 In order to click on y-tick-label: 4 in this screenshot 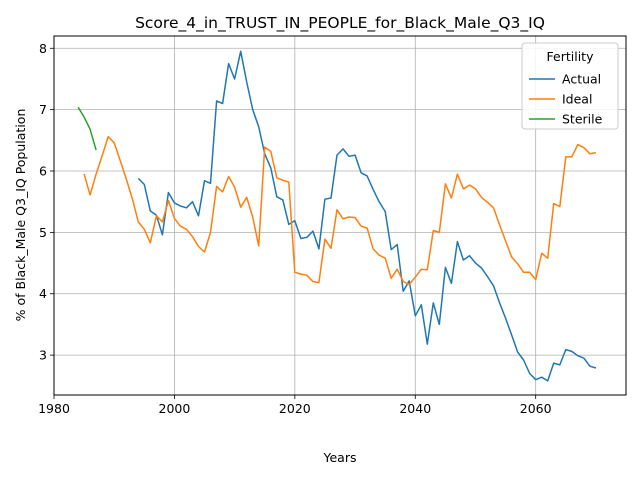, I will do `click(43, 293)`.